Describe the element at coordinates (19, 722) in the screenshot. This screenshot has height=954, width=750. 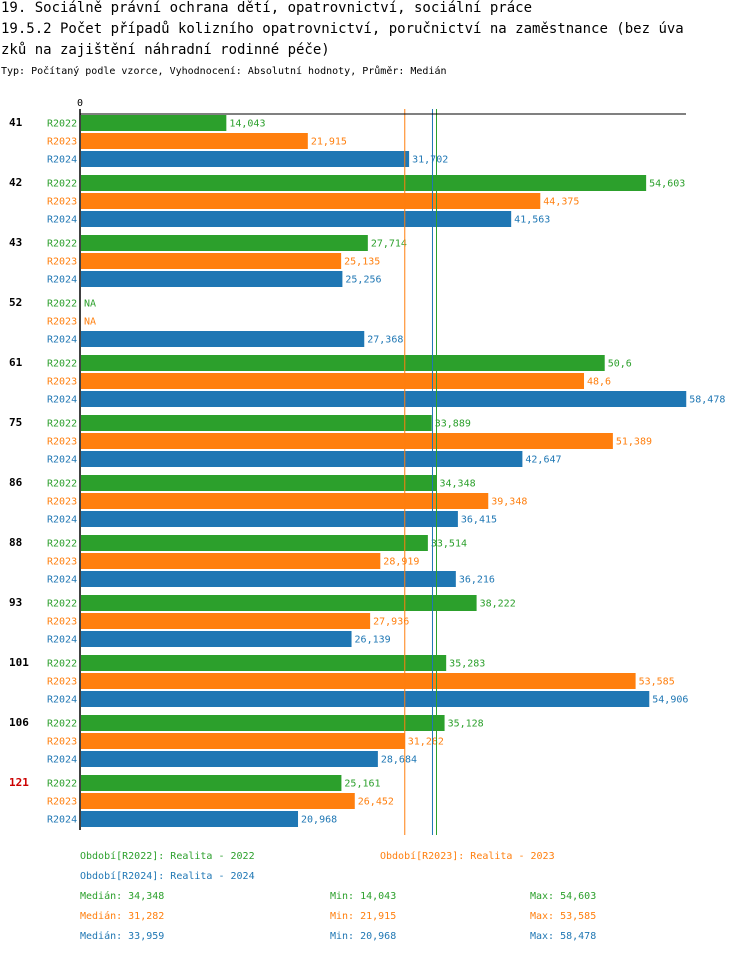
I see `group-label: 106` at that location.